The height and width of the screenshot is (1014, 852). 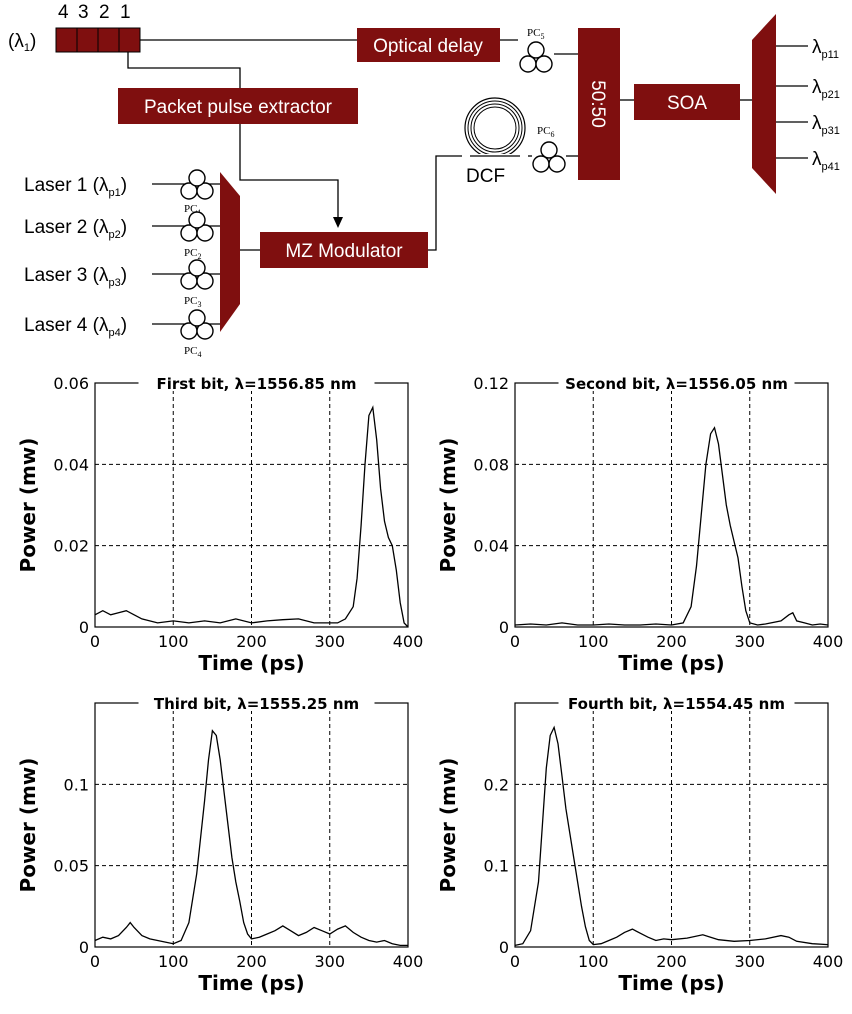 I want to click on soa-box, so click(x=687, y=102).